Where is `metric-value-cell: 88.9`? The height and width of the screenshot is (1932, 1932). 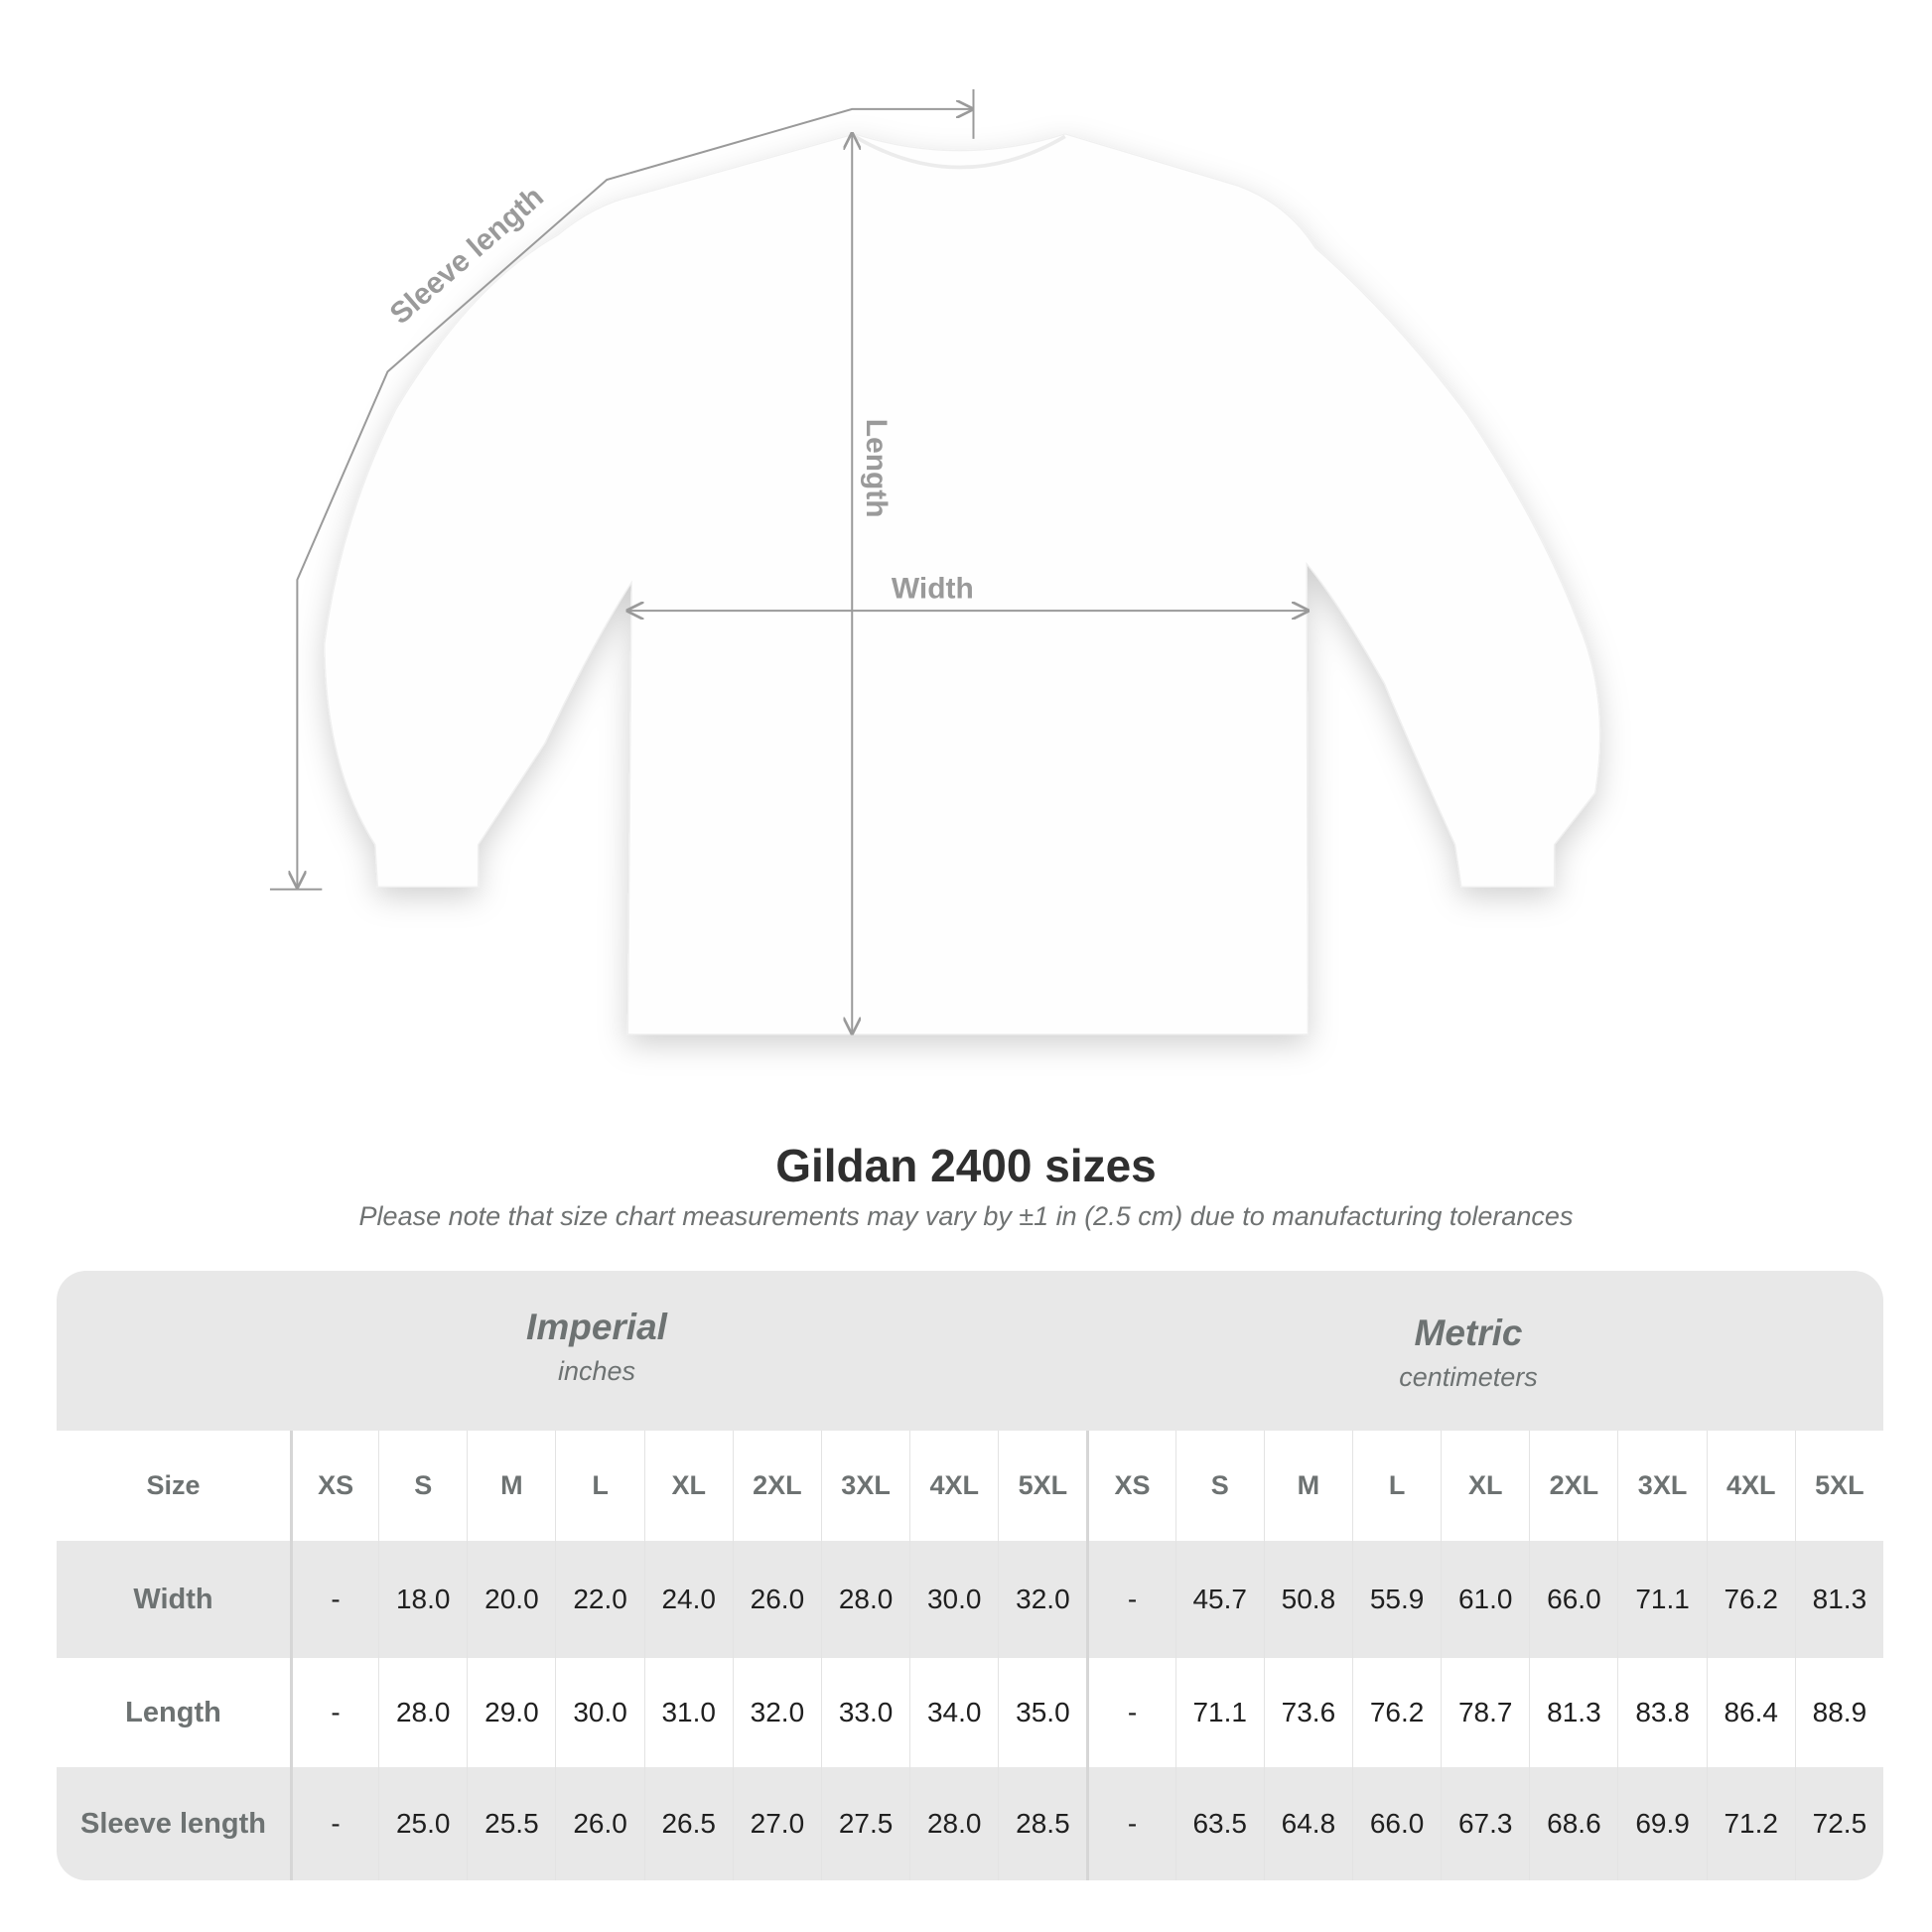
metric-value-cell: 88.9 is located at coordinates (1839, 1713).